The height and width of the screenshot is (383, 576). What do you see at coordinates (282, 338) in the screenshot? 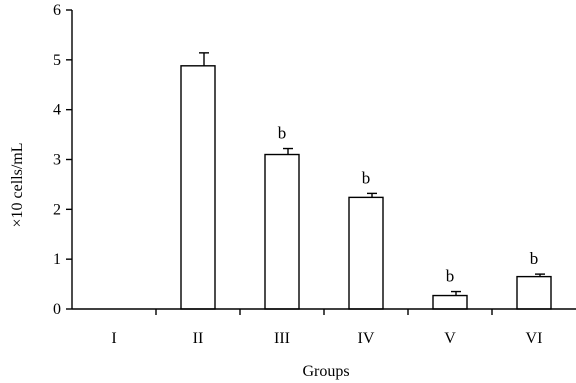
I see `x-tick-label-III: III` at bounding box center [282, 338].